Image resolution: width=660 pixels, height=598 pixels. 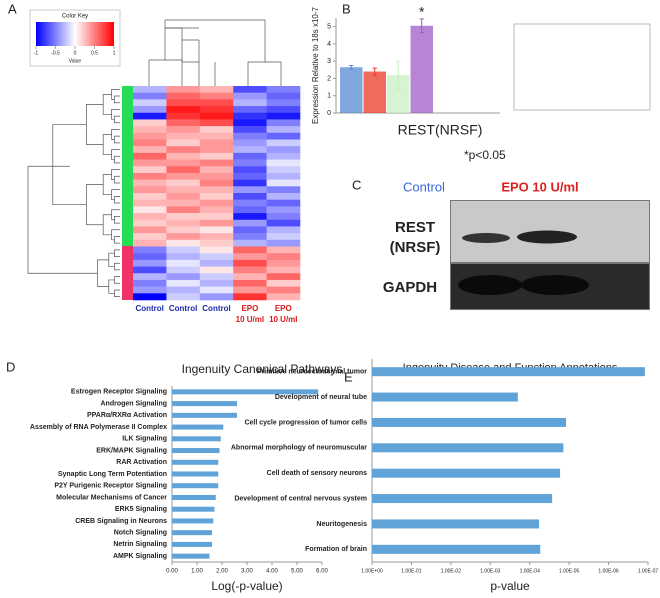 What do you see at coordinates (300, 498) in the screenshot?
I see `y-tick-label: Development of central nervous system` at bounding box center [300, 498].